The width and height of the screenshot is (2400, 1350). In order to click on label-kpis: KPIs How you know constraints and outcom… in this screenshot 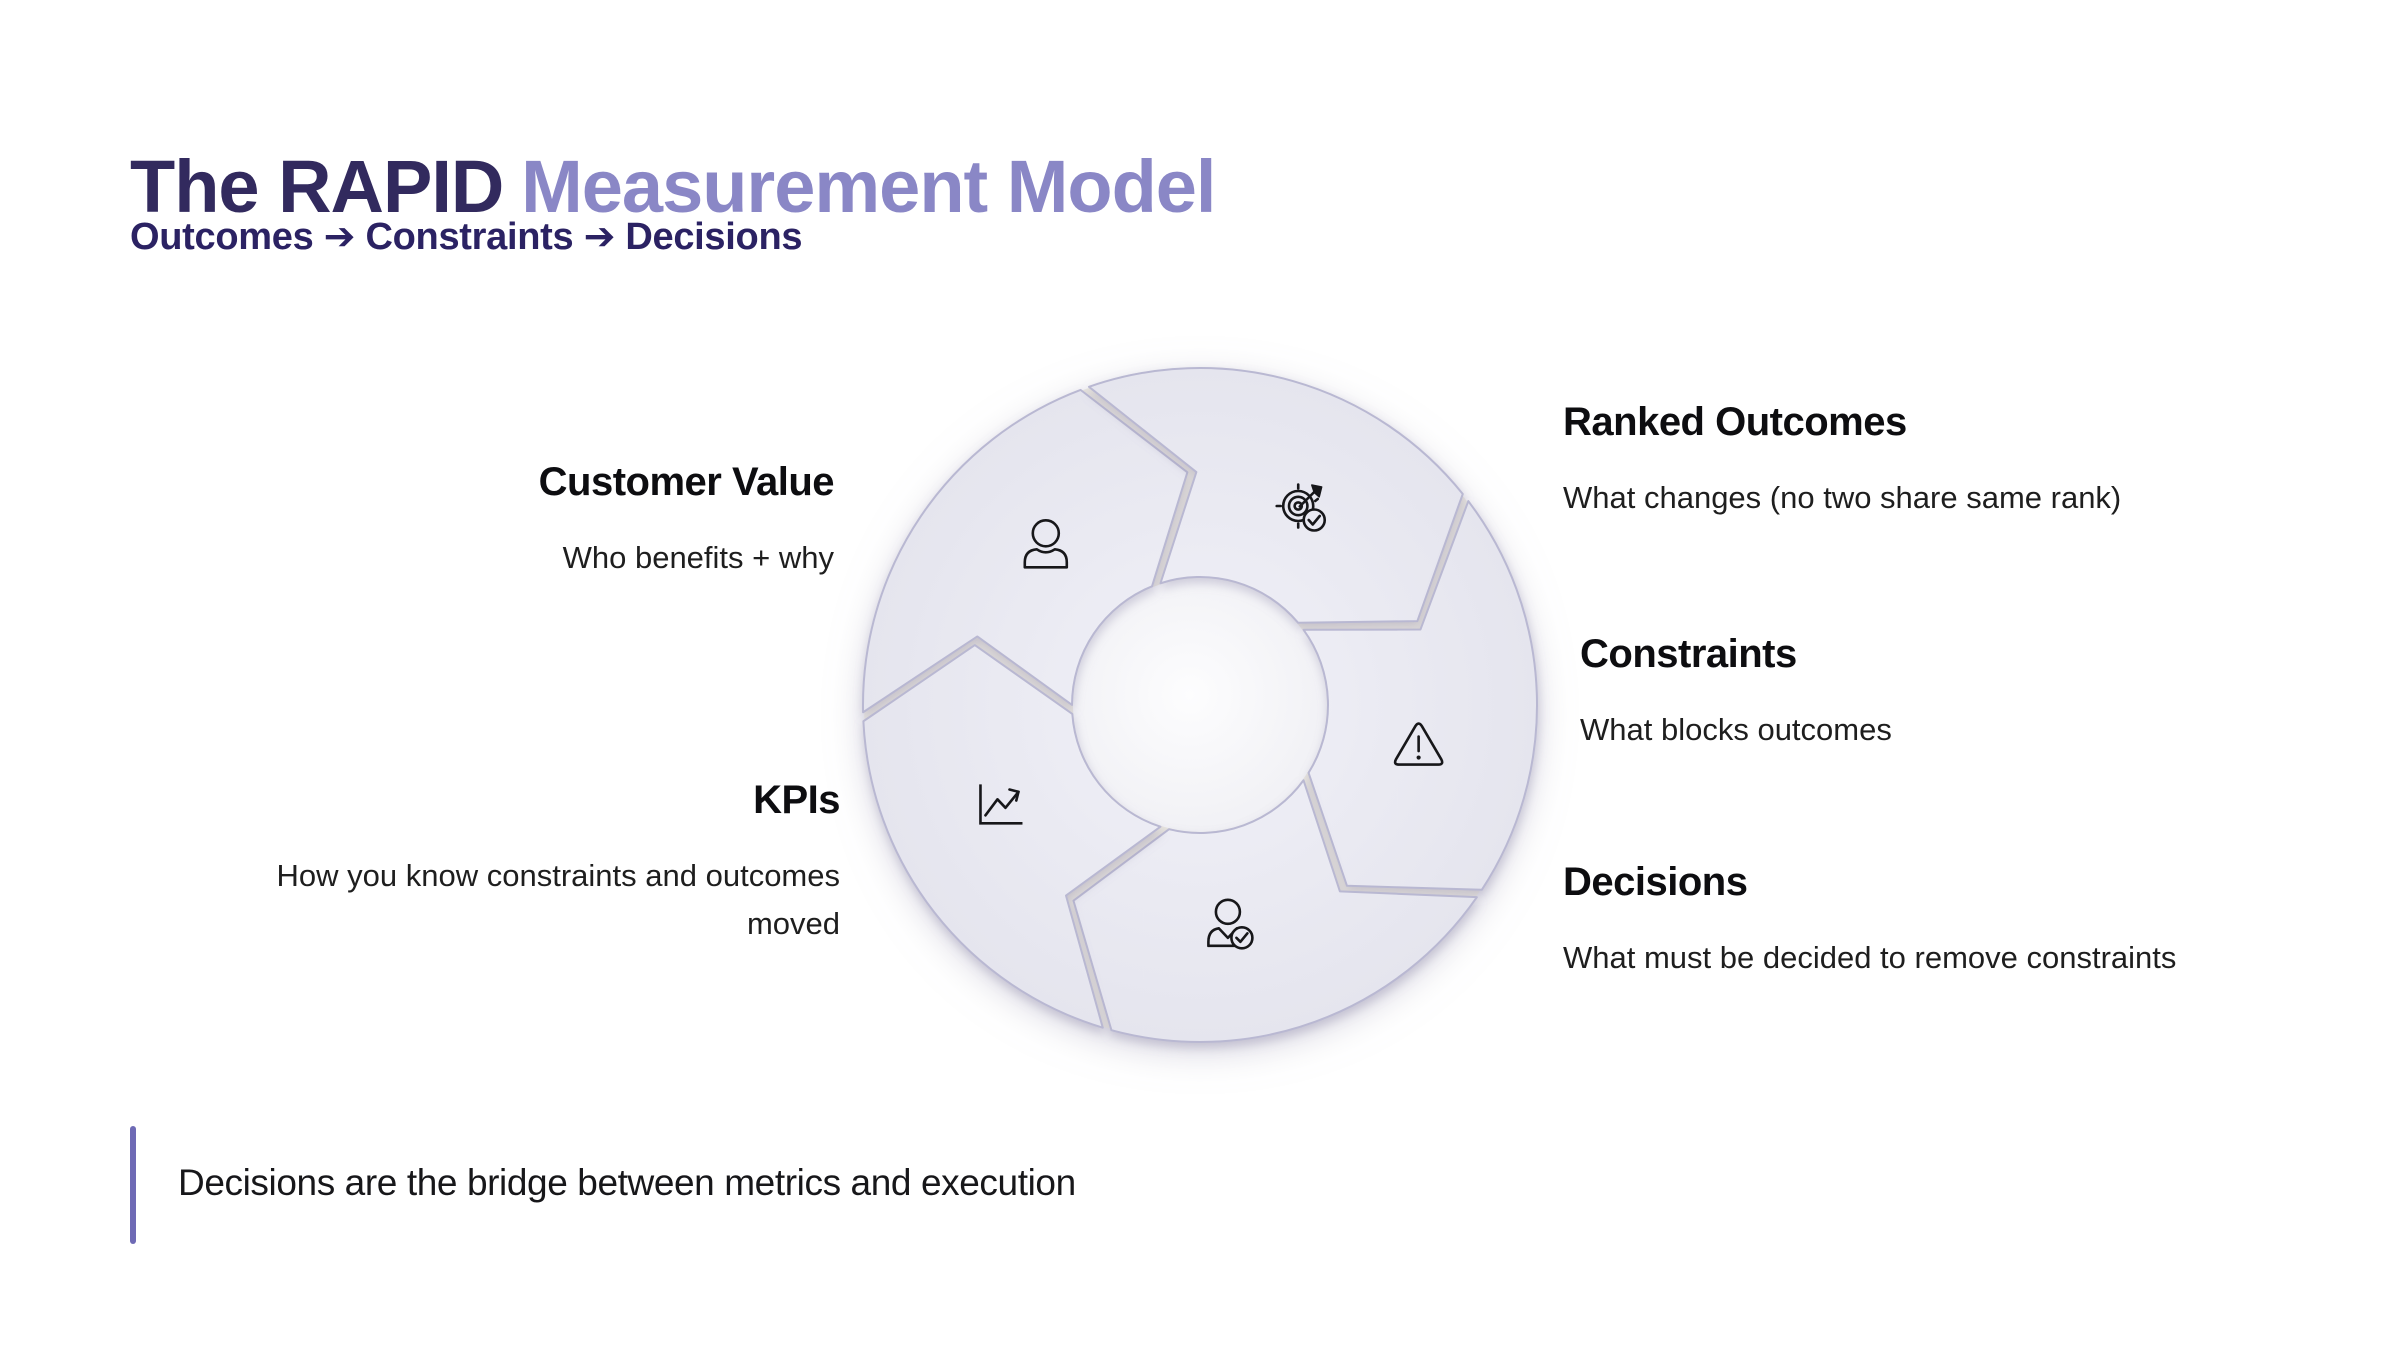, I will do `click(520, 863)`.